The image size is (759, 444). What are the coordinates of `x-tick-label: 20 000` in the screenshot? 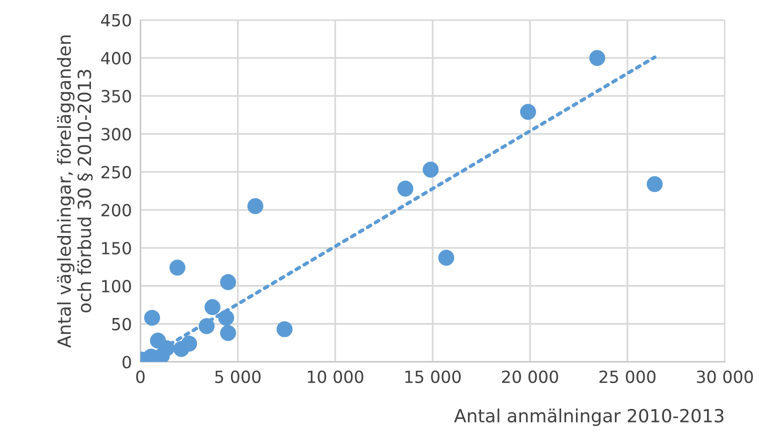 It's located at (530, 377).